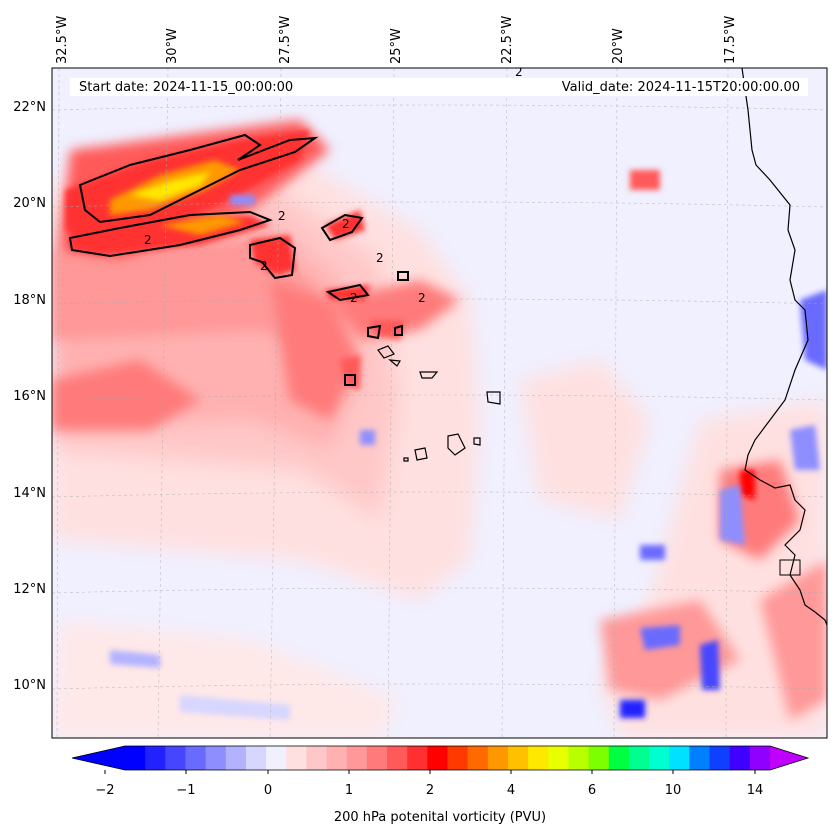 Image resolution: width=837 pixels, height=836 pixels. I want to click on colorbar-over-arrow, so click(789, 758).